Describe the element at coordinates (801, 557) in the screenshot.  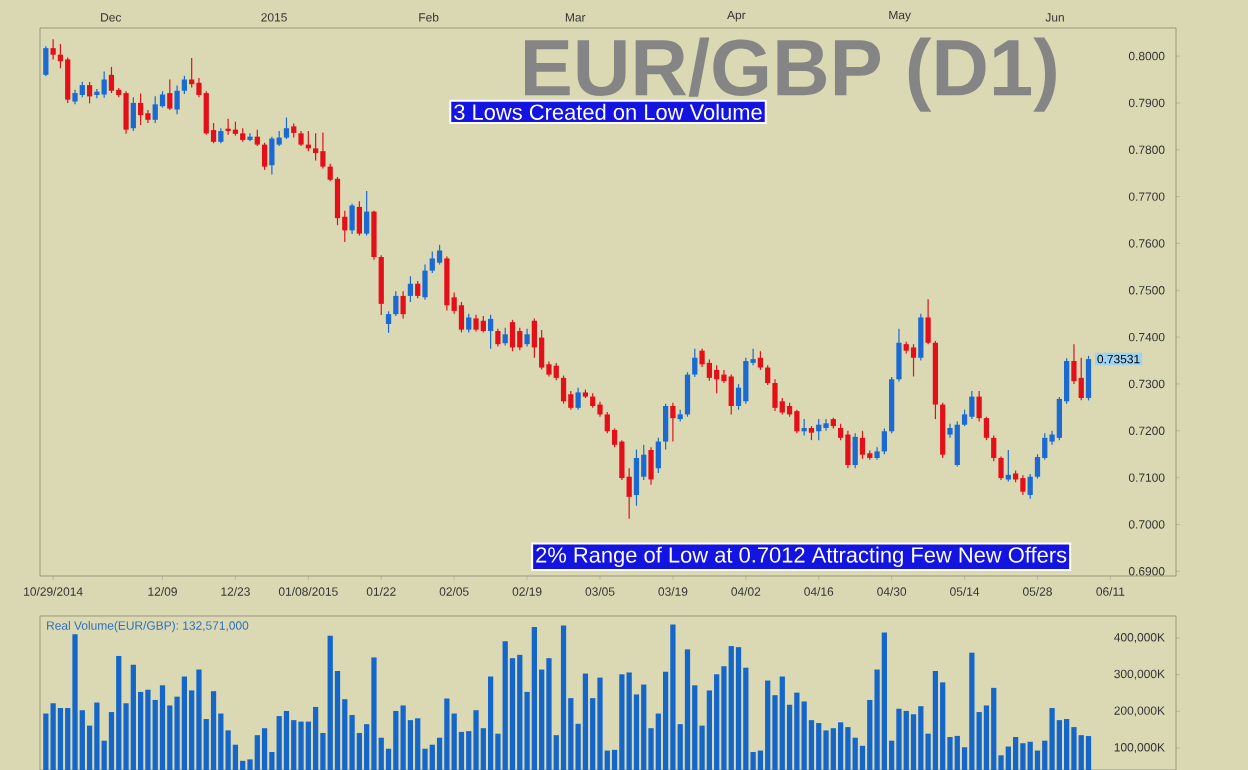
I see `annotation: 2% Range of Low at 0.7012 Attracting Few New Offers` at that location.